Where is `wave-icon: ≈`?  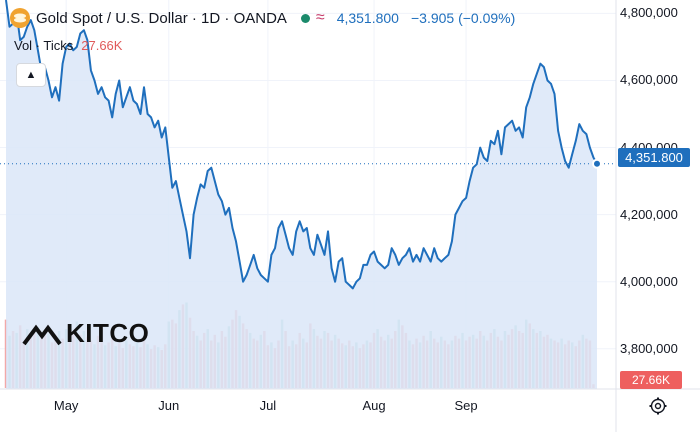 wave-icon: ≈ is located at coordinates (320, 17).